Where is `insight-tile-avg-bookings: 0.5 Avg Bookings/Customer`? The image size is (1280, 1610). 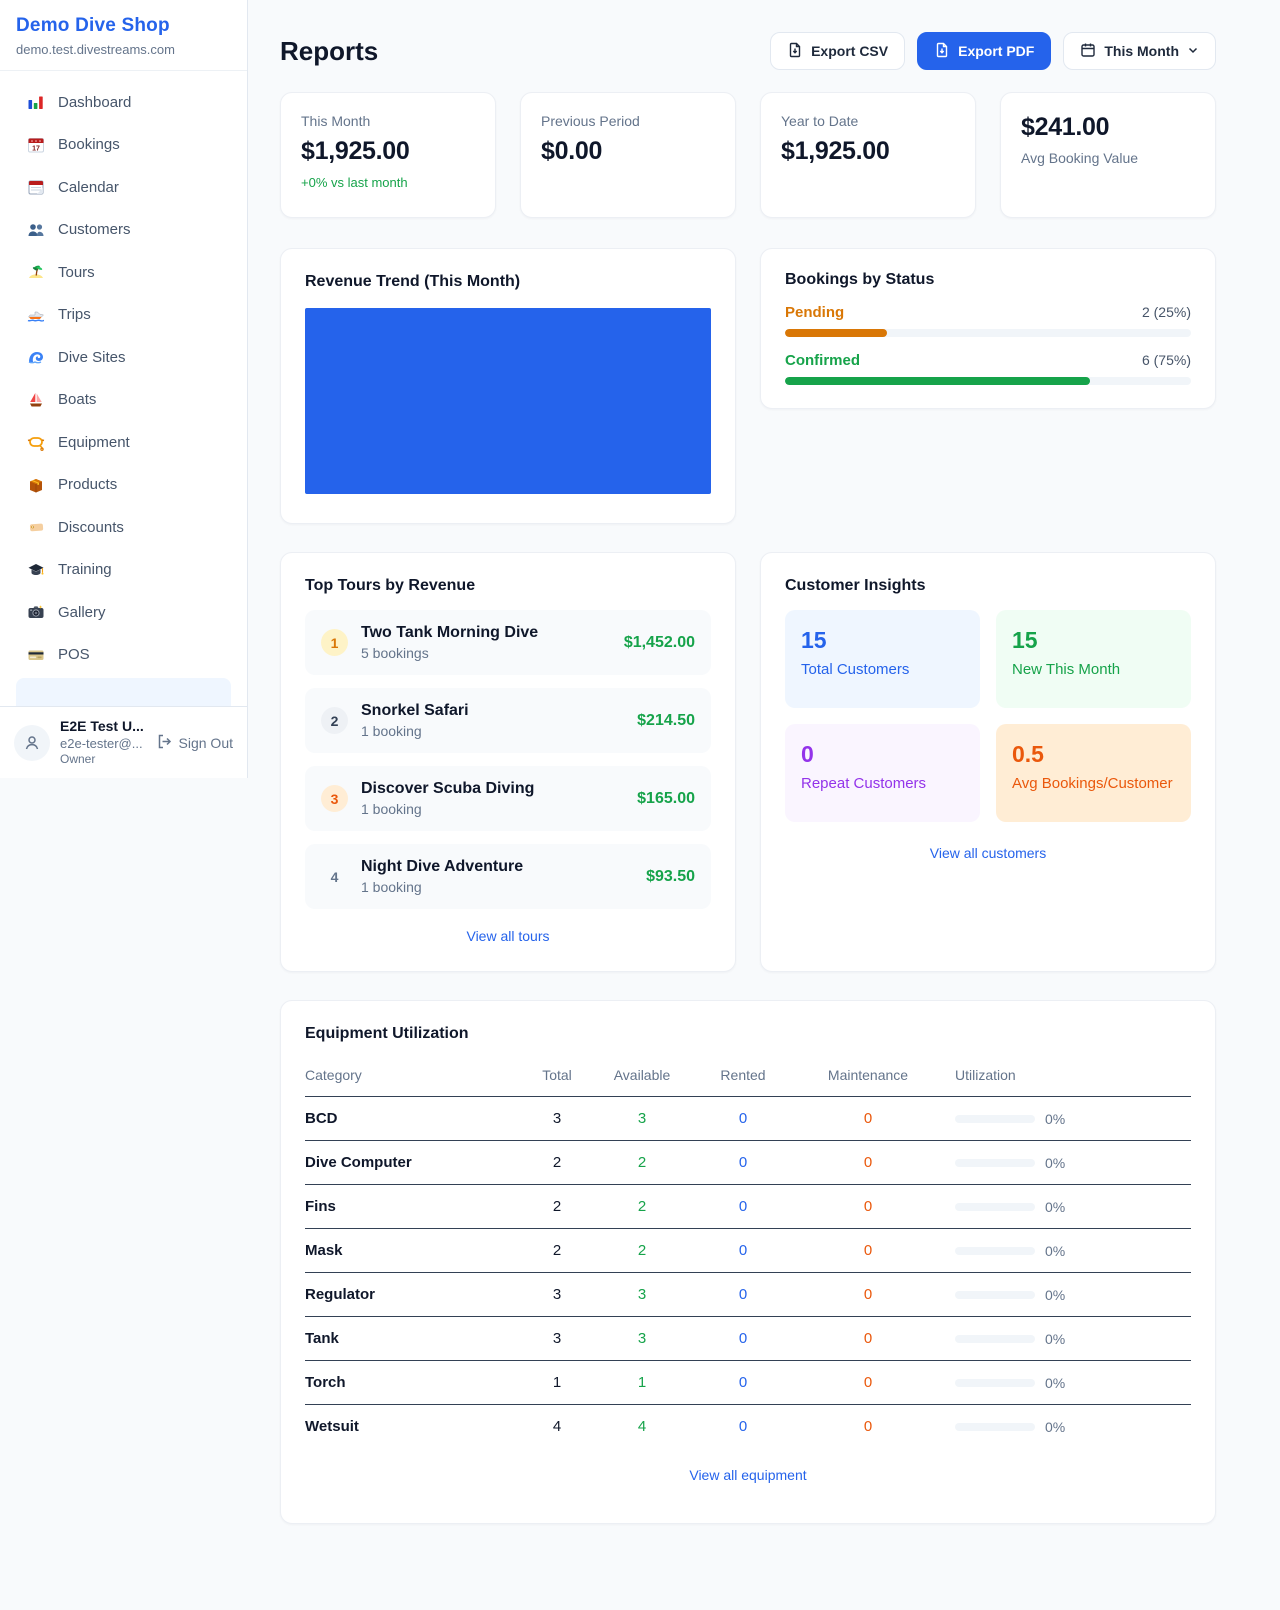 insight-tile-avg-bookings: 0.5 Avg Bookings/Customer is located at coordinates (1093, 773).